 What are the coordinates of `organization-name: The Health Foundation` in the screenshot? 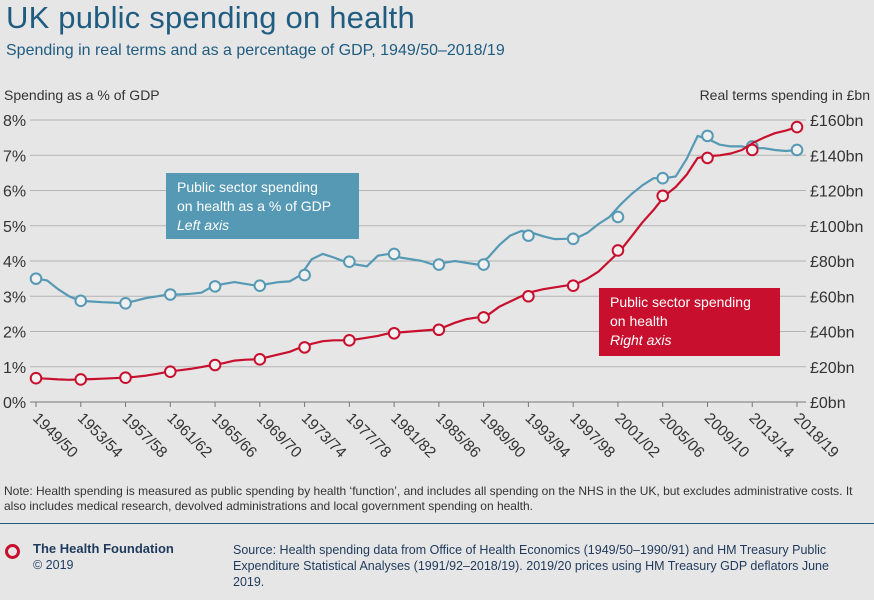 It's located at (103, 548).